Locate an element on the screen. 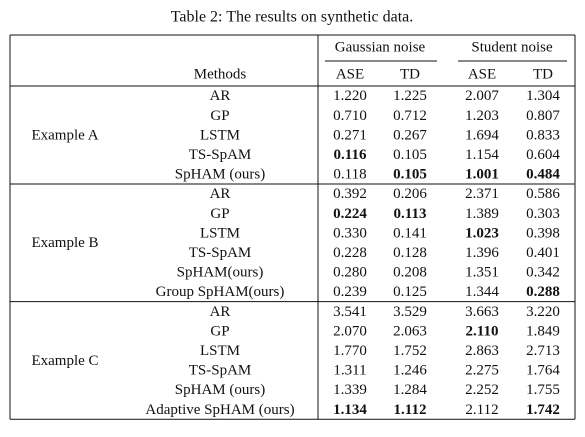  value-cell: 1.134 is located at coordinates (350, 410).